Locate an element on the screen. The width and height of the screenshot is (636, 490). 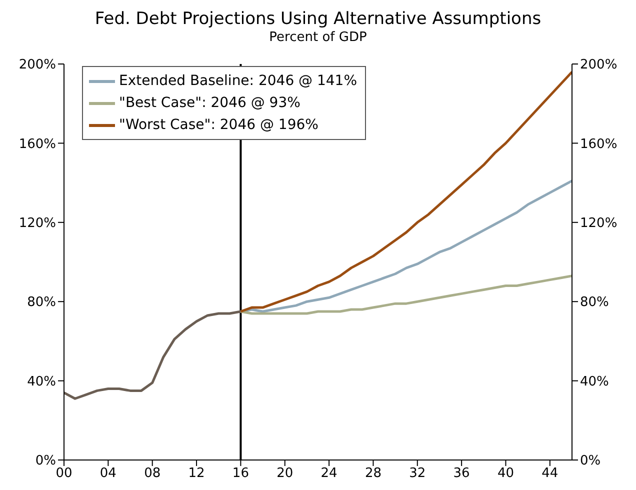
x-tick-label: 24 is located at coordinates (329, 474).